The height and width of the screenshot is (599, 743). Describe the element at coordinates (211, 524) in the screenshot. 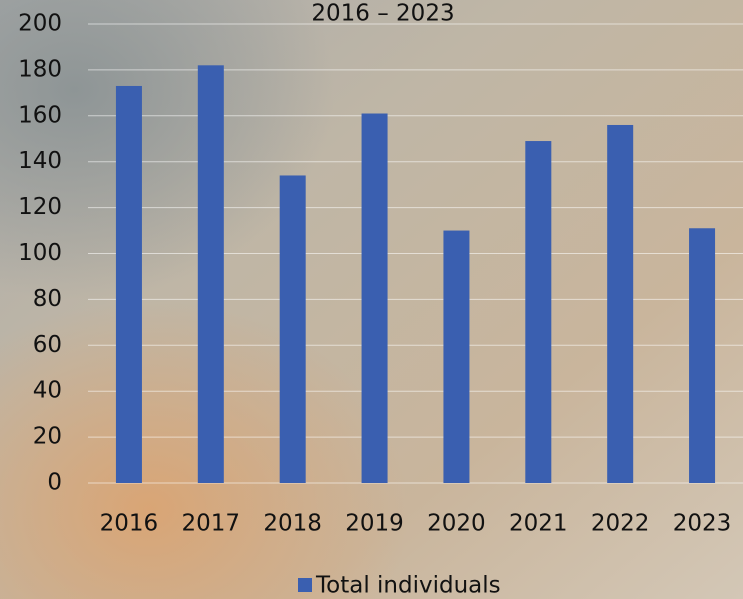

I see `x-tick-label: 2017` at that location.